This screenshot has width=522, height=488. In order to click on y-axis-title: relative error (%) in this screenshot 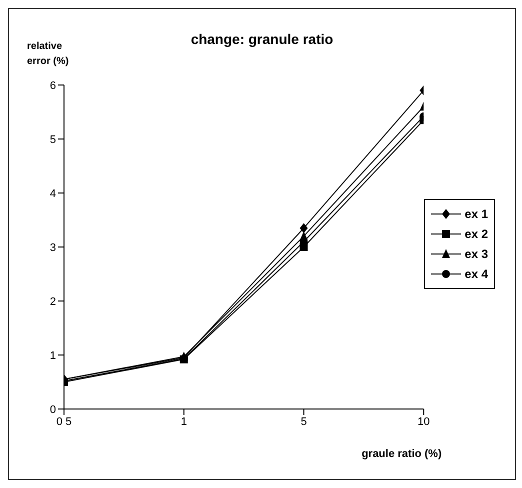, I will do `click(48, 54)`.